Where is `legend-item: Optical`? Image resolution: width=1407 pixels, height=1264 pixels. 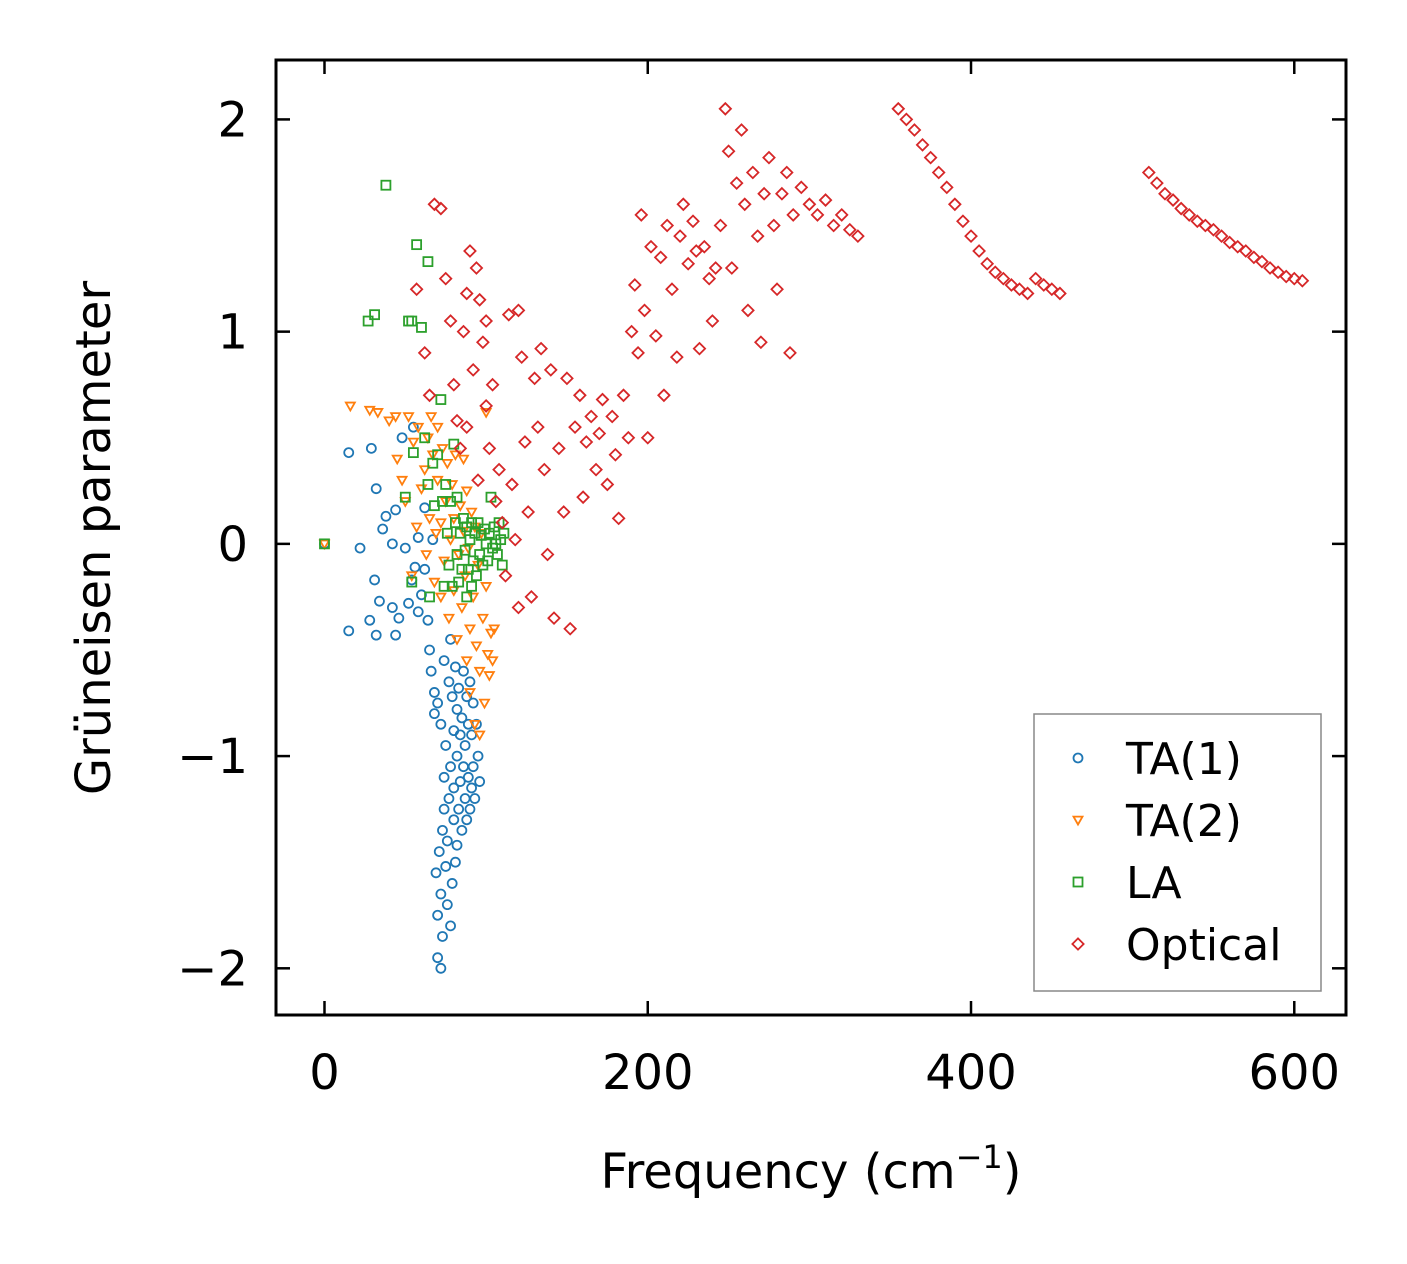 legend-item: Optical is located at coordinates (1176, 945).